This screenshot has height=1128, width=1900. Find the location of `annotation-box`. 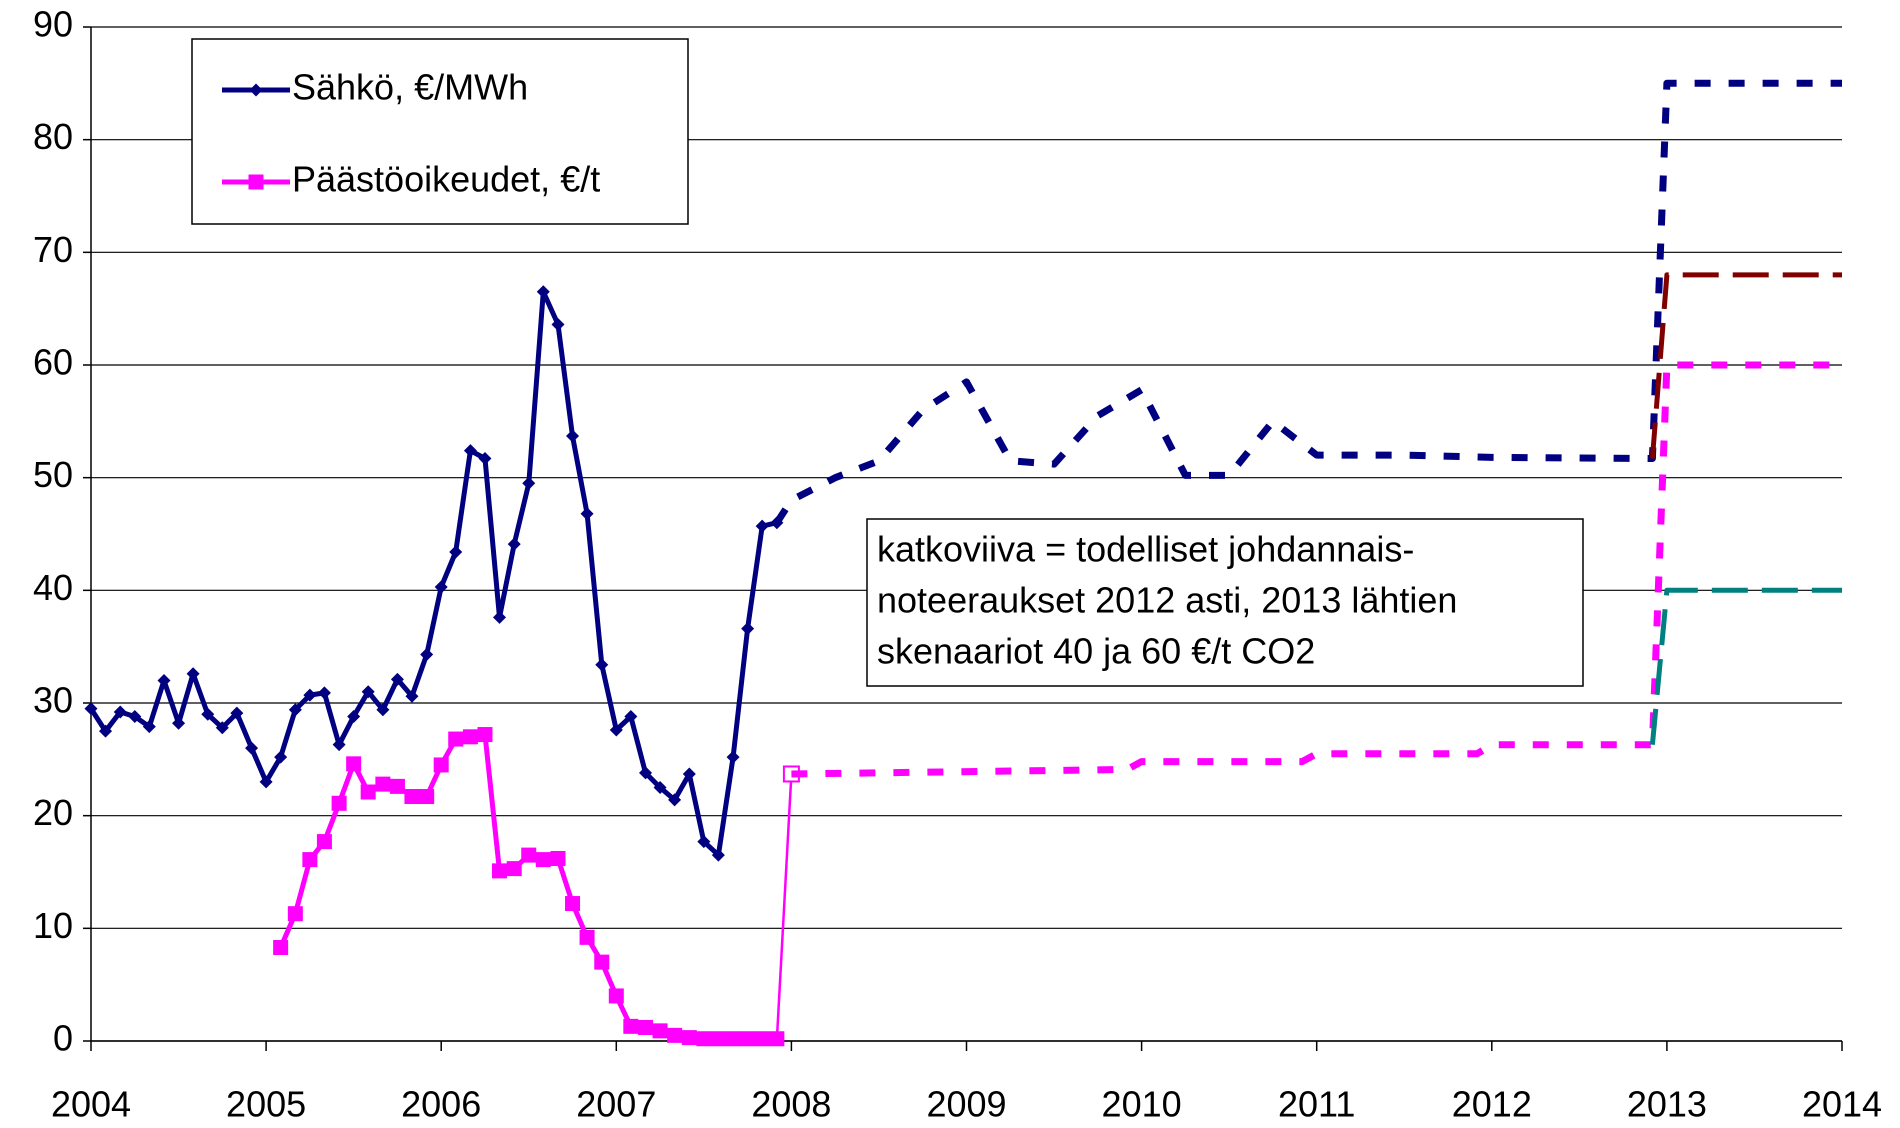

annotation-box is located at coordinates (1225, 602).